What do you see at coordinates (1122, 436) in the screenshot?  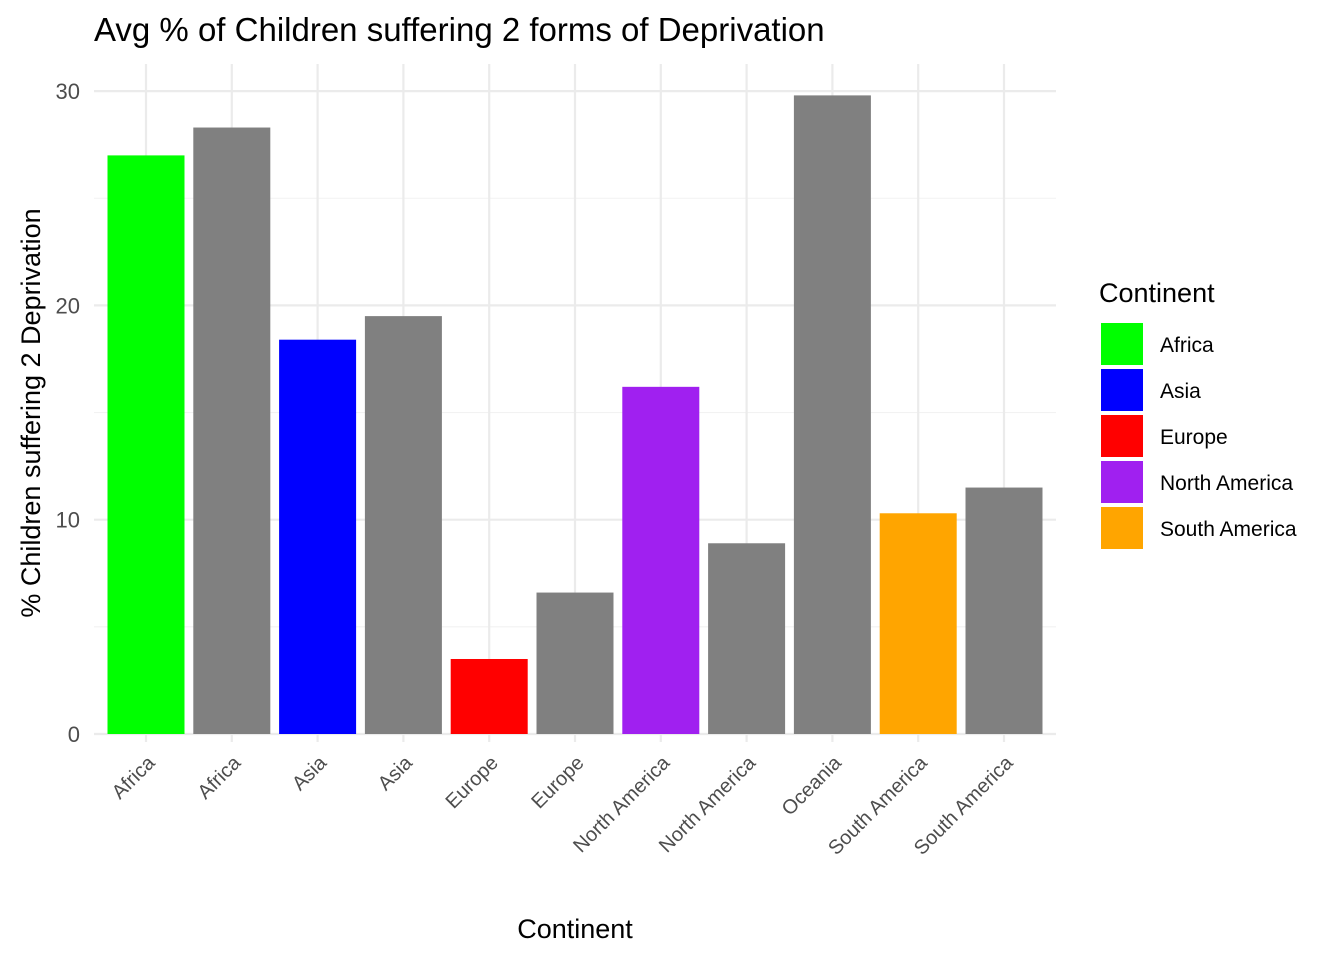 I see `legend-swatch-europe` at bounding box center [1122, 436].